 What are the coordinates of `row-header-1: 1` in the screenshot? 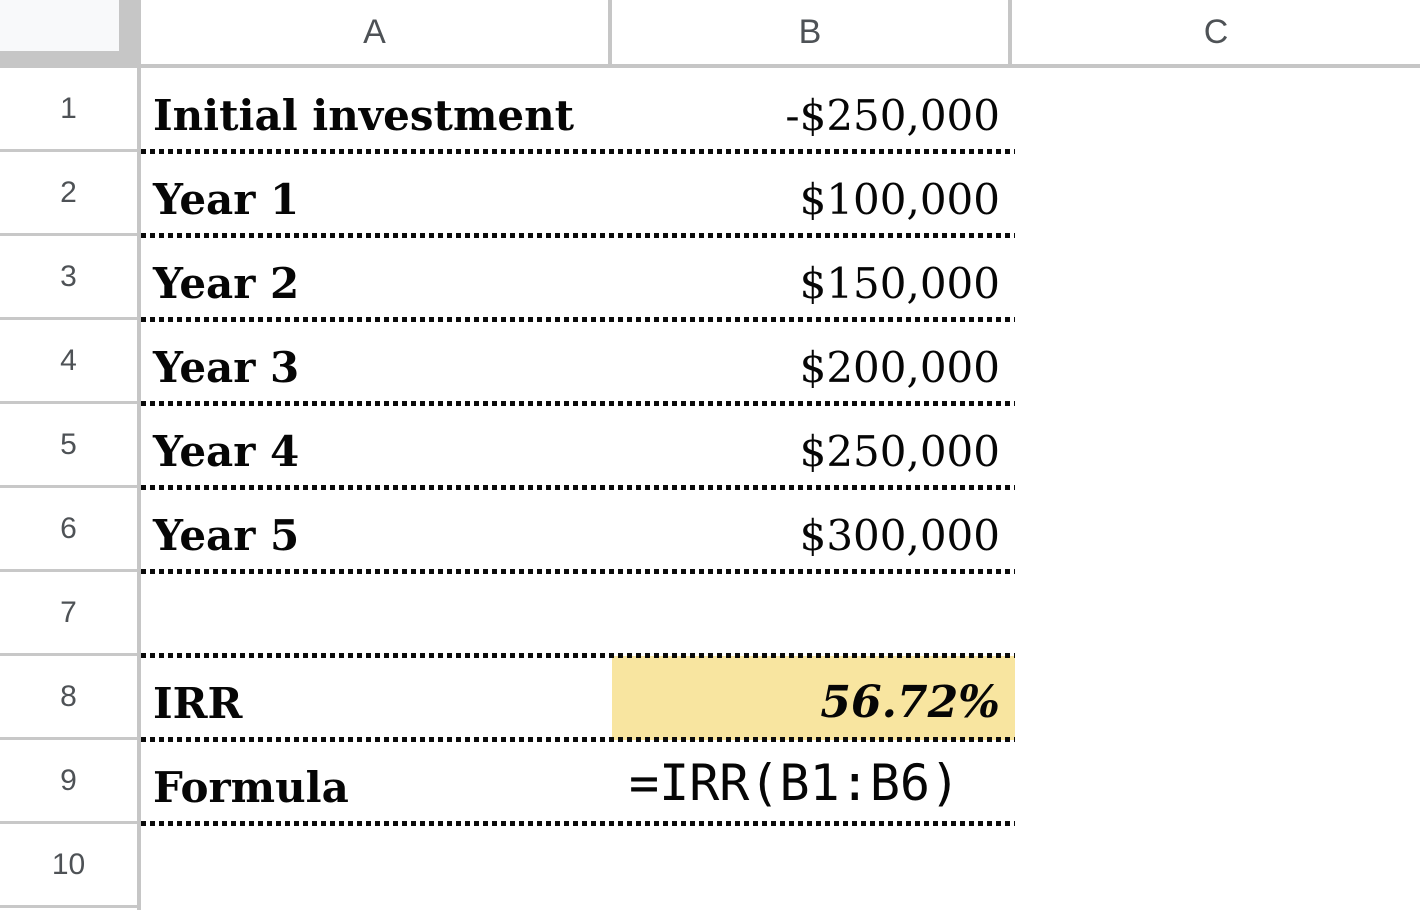 It's located at (68, 110).